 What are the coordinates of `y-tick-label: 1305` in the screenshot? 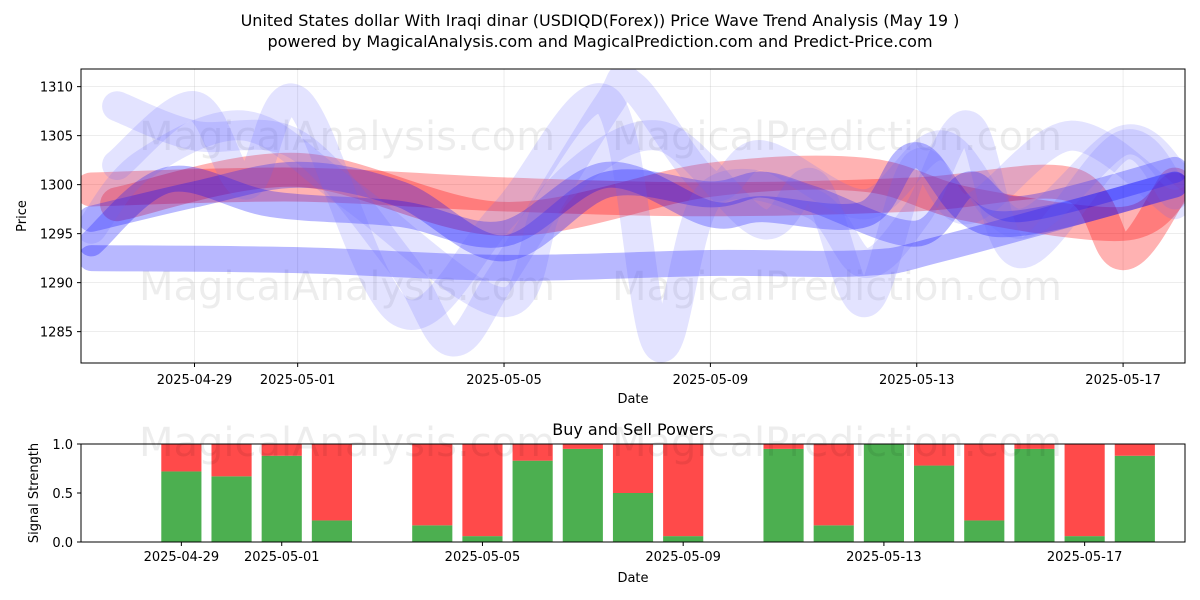 It's located at (56, 137).